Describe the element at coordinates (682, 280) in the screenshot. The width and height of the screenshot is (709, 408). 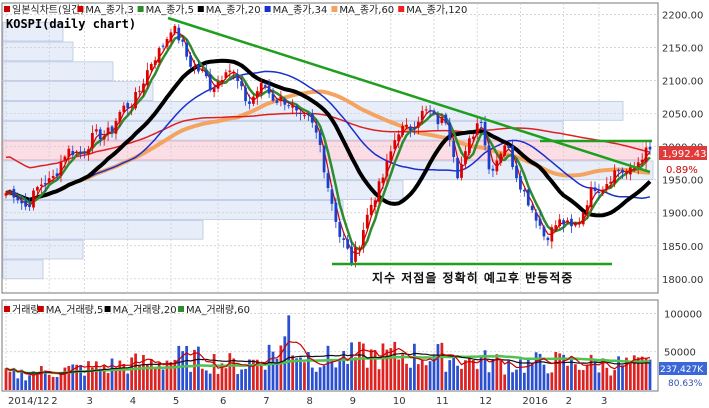
I see `price-tick-label: 1800.00` at that location.